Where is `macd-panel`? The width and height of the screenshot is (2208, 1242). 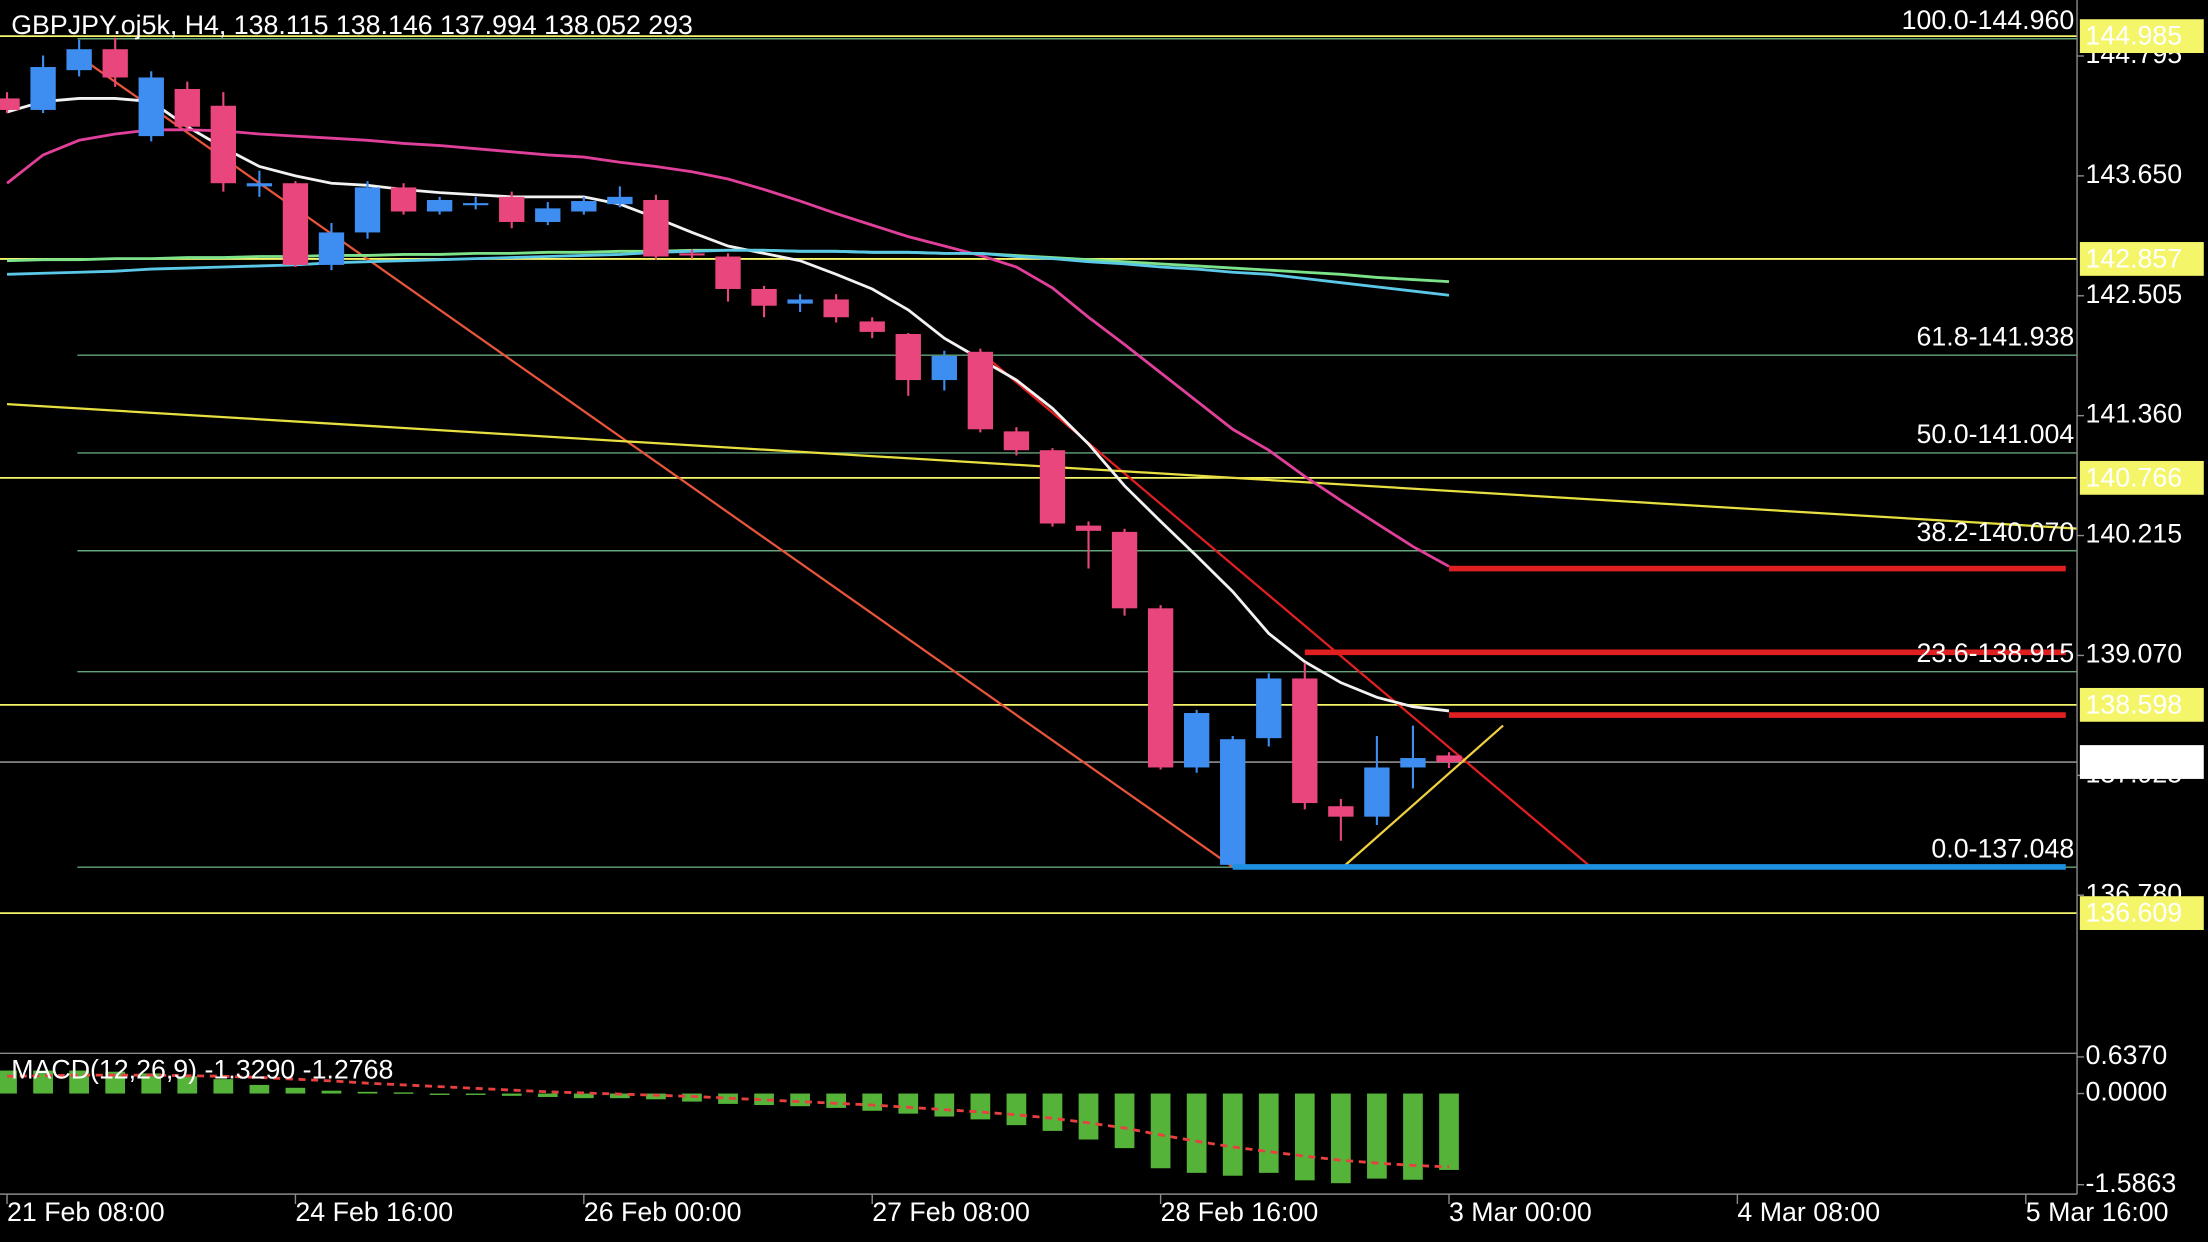
macd-panel is located at coordinates (729, 1127).